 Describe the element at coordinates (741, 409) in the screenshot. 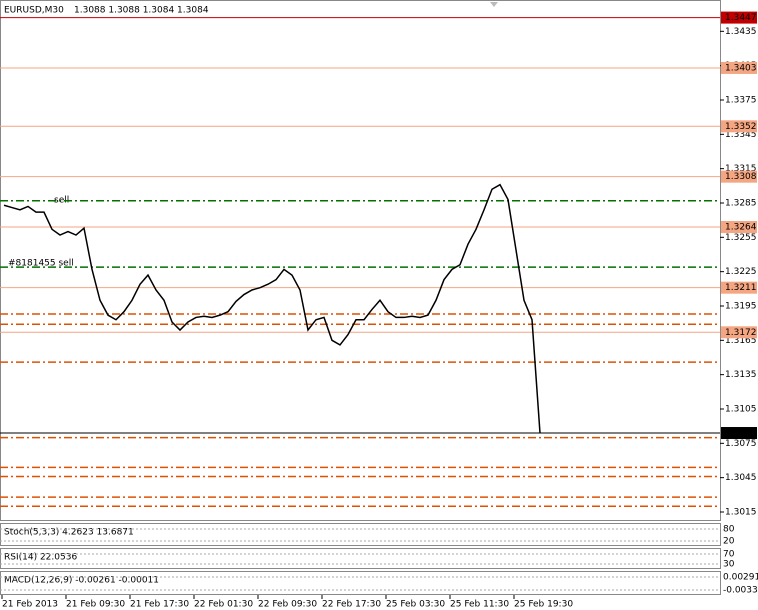

I see `y-tick-label: 1.3105` at that location.